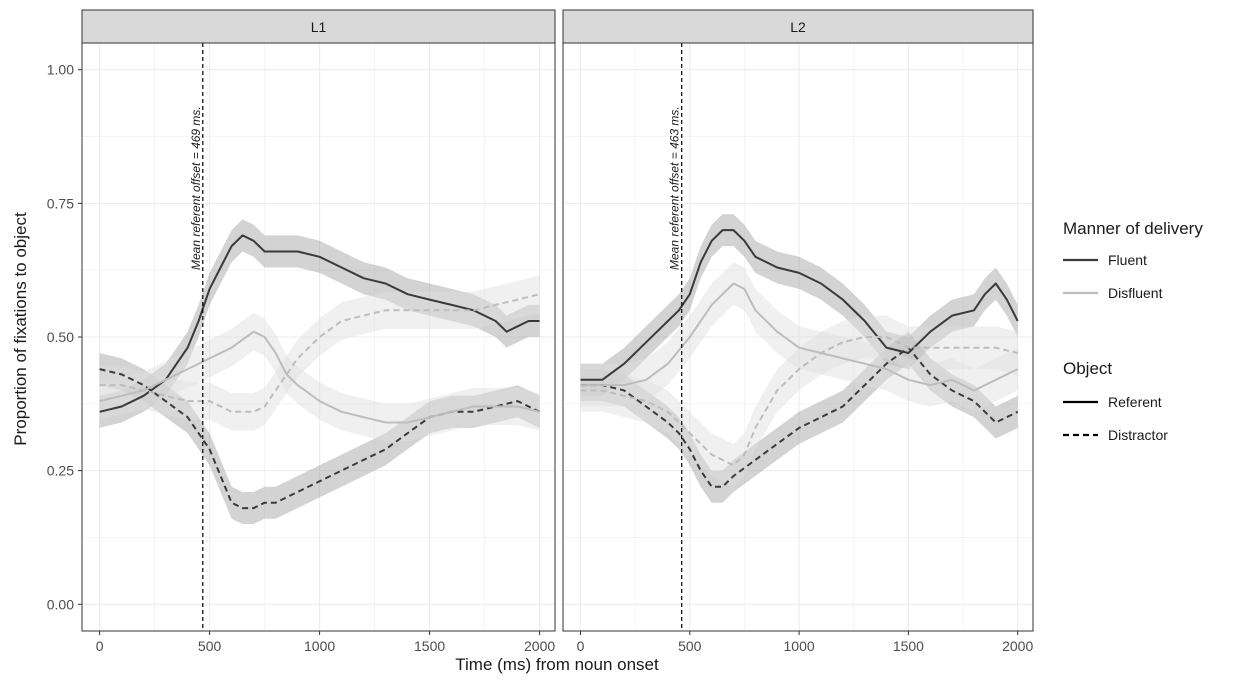  Describe the element at coordinates (20, 329) in the screenshot. I see `y-axis-title: Proportion of fixations to object` at that location.